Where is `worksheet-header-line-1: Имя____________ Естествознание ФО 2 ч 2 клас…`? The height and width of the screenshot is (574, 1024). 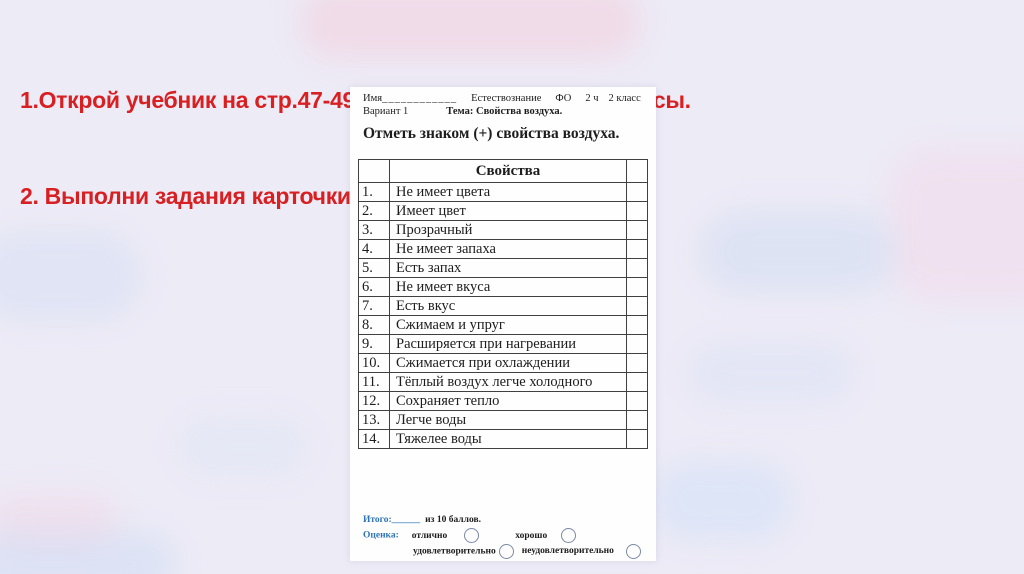
worksheet-header-line-1: Имя____________ Естествознание ФО 2 ч 2 клас… is located at coordinates (506, 98).